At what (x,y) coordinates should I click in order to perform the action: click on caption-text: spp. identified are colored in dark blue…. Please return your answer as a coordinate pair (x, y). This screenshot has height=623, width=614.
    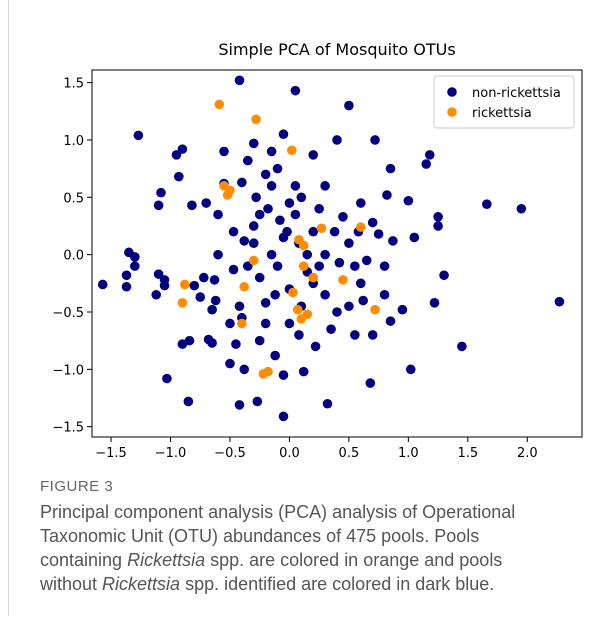
    Looking at the image, I should click on (337, 584).